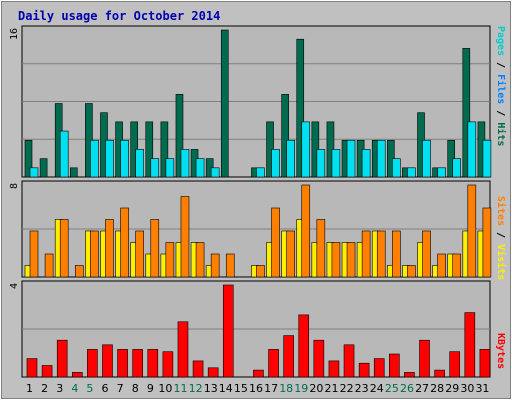 The width and height of the screenshot is (512, 400). I want to click on right-label-middle: Sites / Visits, so click(501, 238).